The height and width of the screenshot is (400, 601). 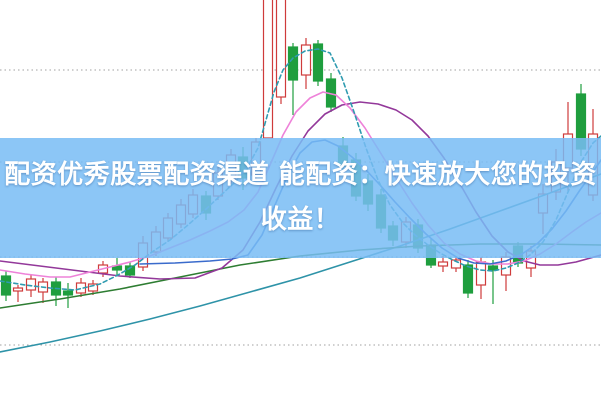 I want to click on promo-title-line1: 配资优秀股票配资渠道 能配资：快速放大您的投资, so click(x=300, y=175).